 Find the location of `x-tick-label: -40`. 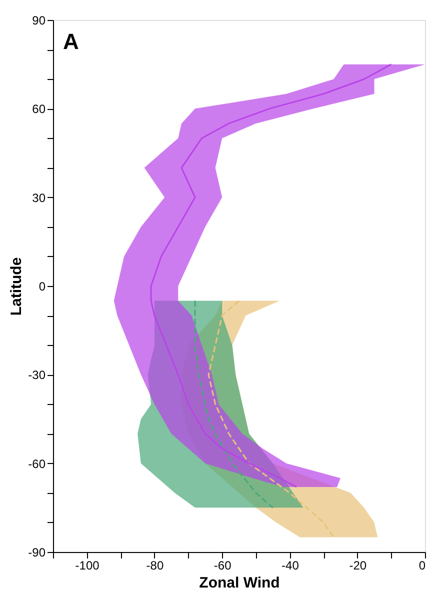

x-tick-label: -40 is located at coordinates (291, 565).